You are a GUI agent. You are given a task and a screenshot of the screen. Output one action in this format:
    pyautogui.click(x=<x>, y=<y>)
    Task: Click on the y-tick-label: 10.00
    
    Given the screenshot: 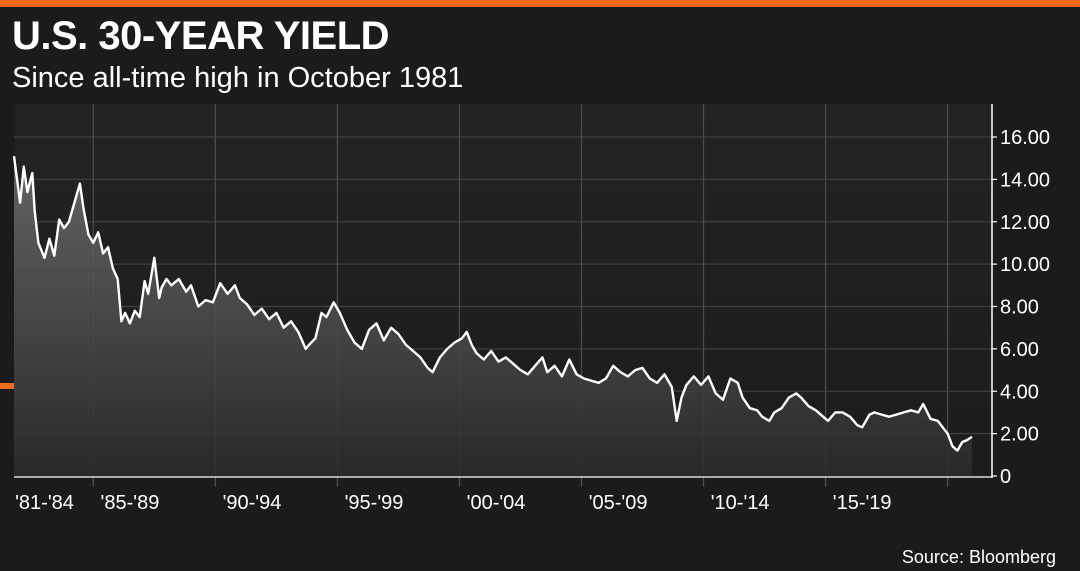 What is the action you would take?
    pyautogui.click(x=1025, y=265)
    